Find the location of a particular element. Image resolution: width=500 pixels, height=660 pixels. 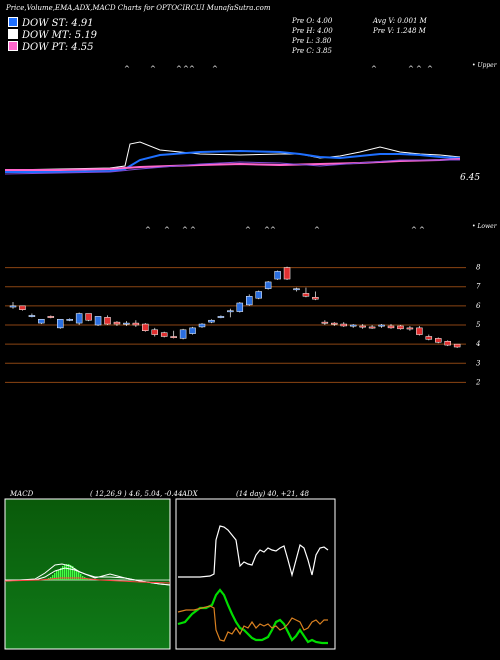

legend-swatch-st is located at coordinates (13, 22).